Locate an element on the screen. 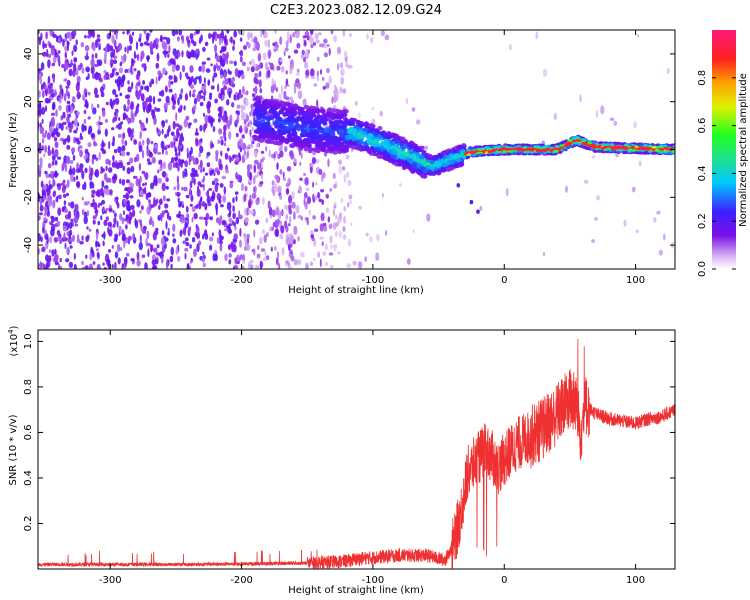 The width and height of the screenshot is (750, 600). snr-multiplier-base: (x10 is located at coordinates (14, 345).